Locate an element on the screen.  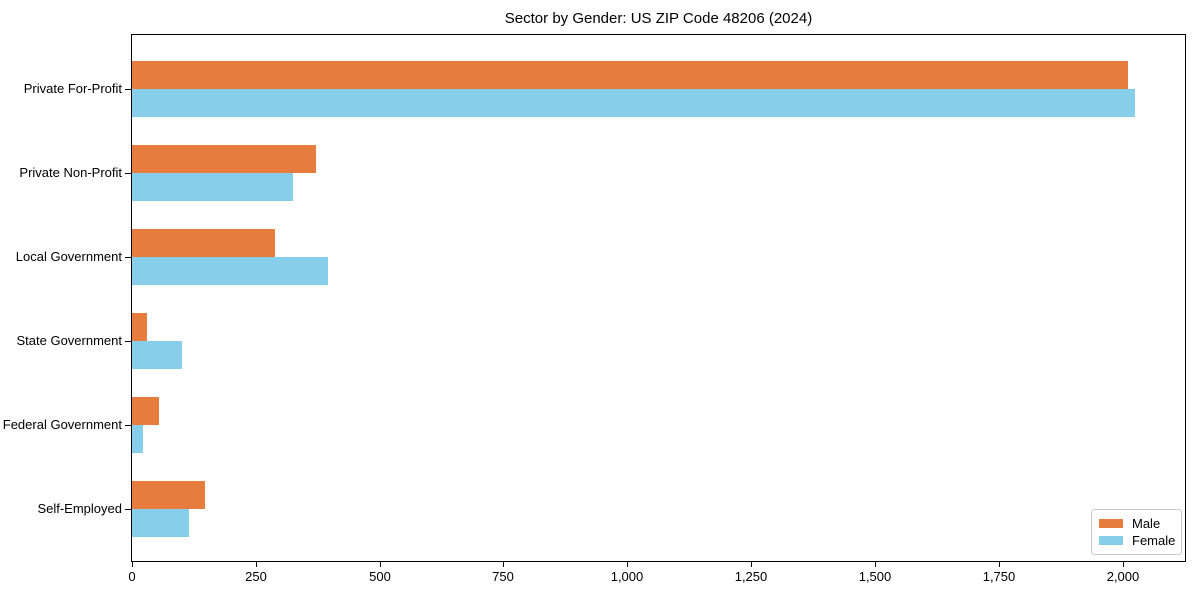
y-axis-label-private-for-profit: Private For-Profit is located at coordinates (72, 88).